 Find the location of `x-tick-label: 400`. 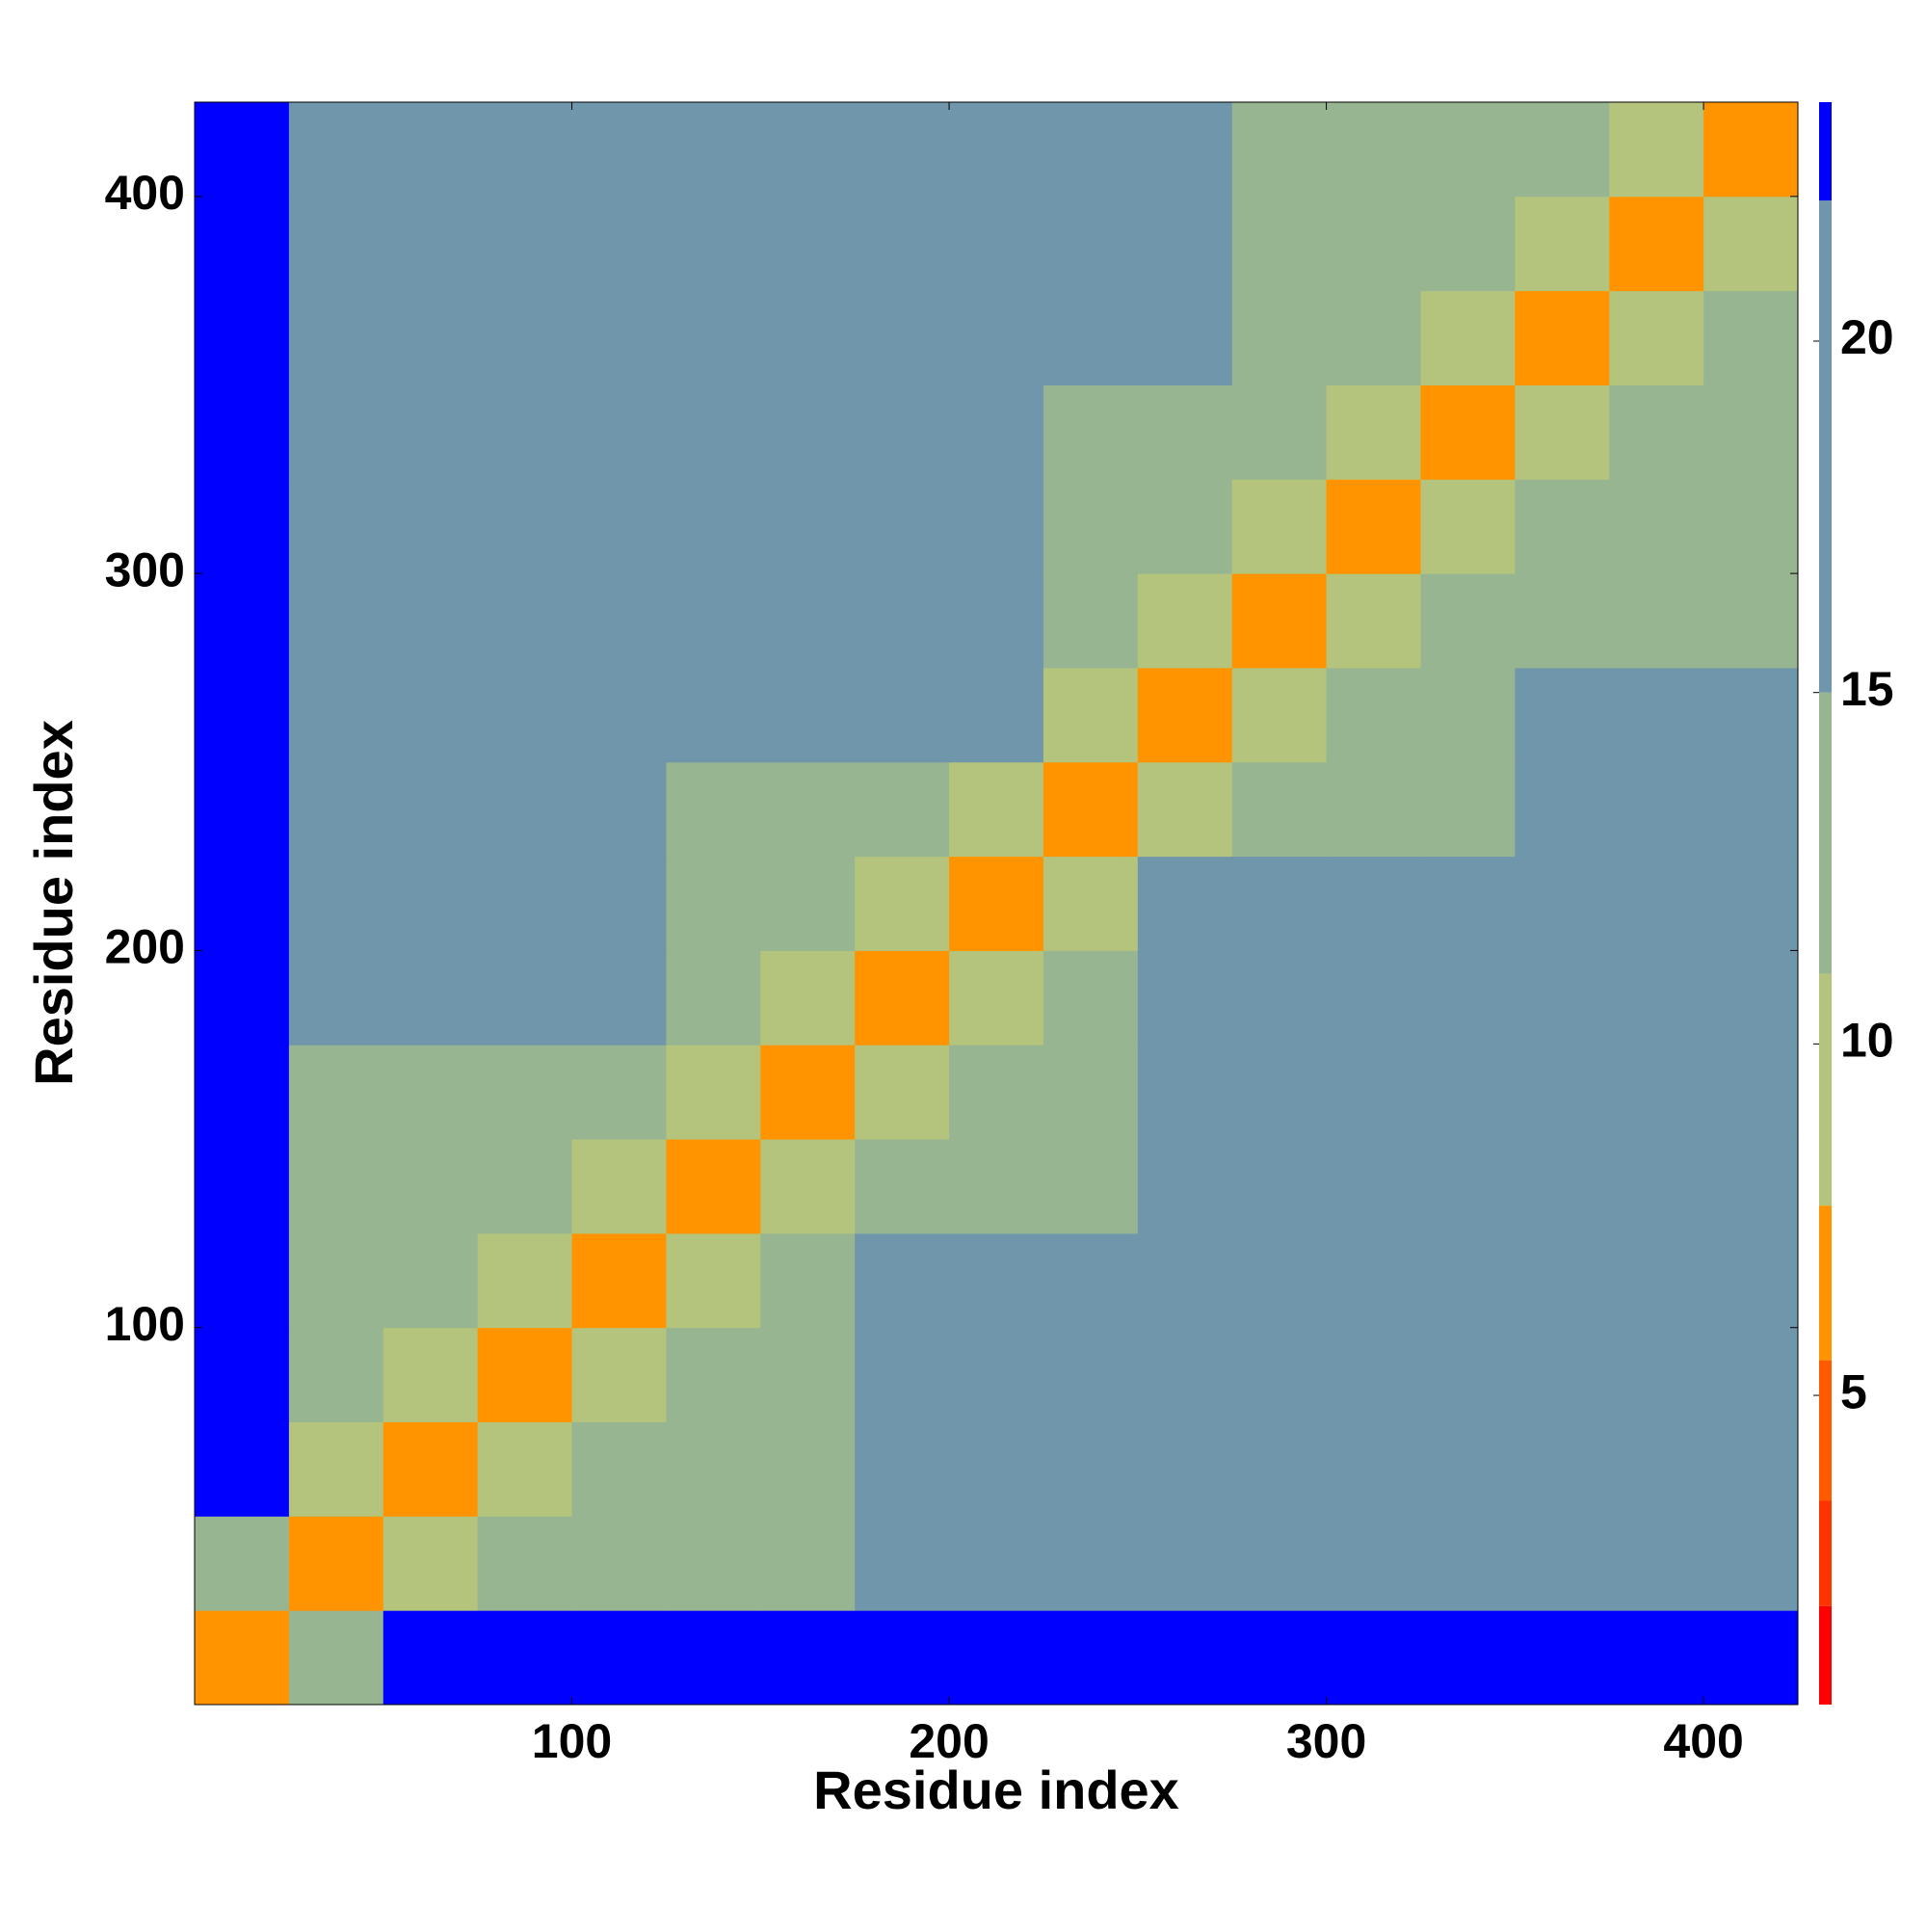

x-tick-label: 400 is located at coordinates (1703, 1741).